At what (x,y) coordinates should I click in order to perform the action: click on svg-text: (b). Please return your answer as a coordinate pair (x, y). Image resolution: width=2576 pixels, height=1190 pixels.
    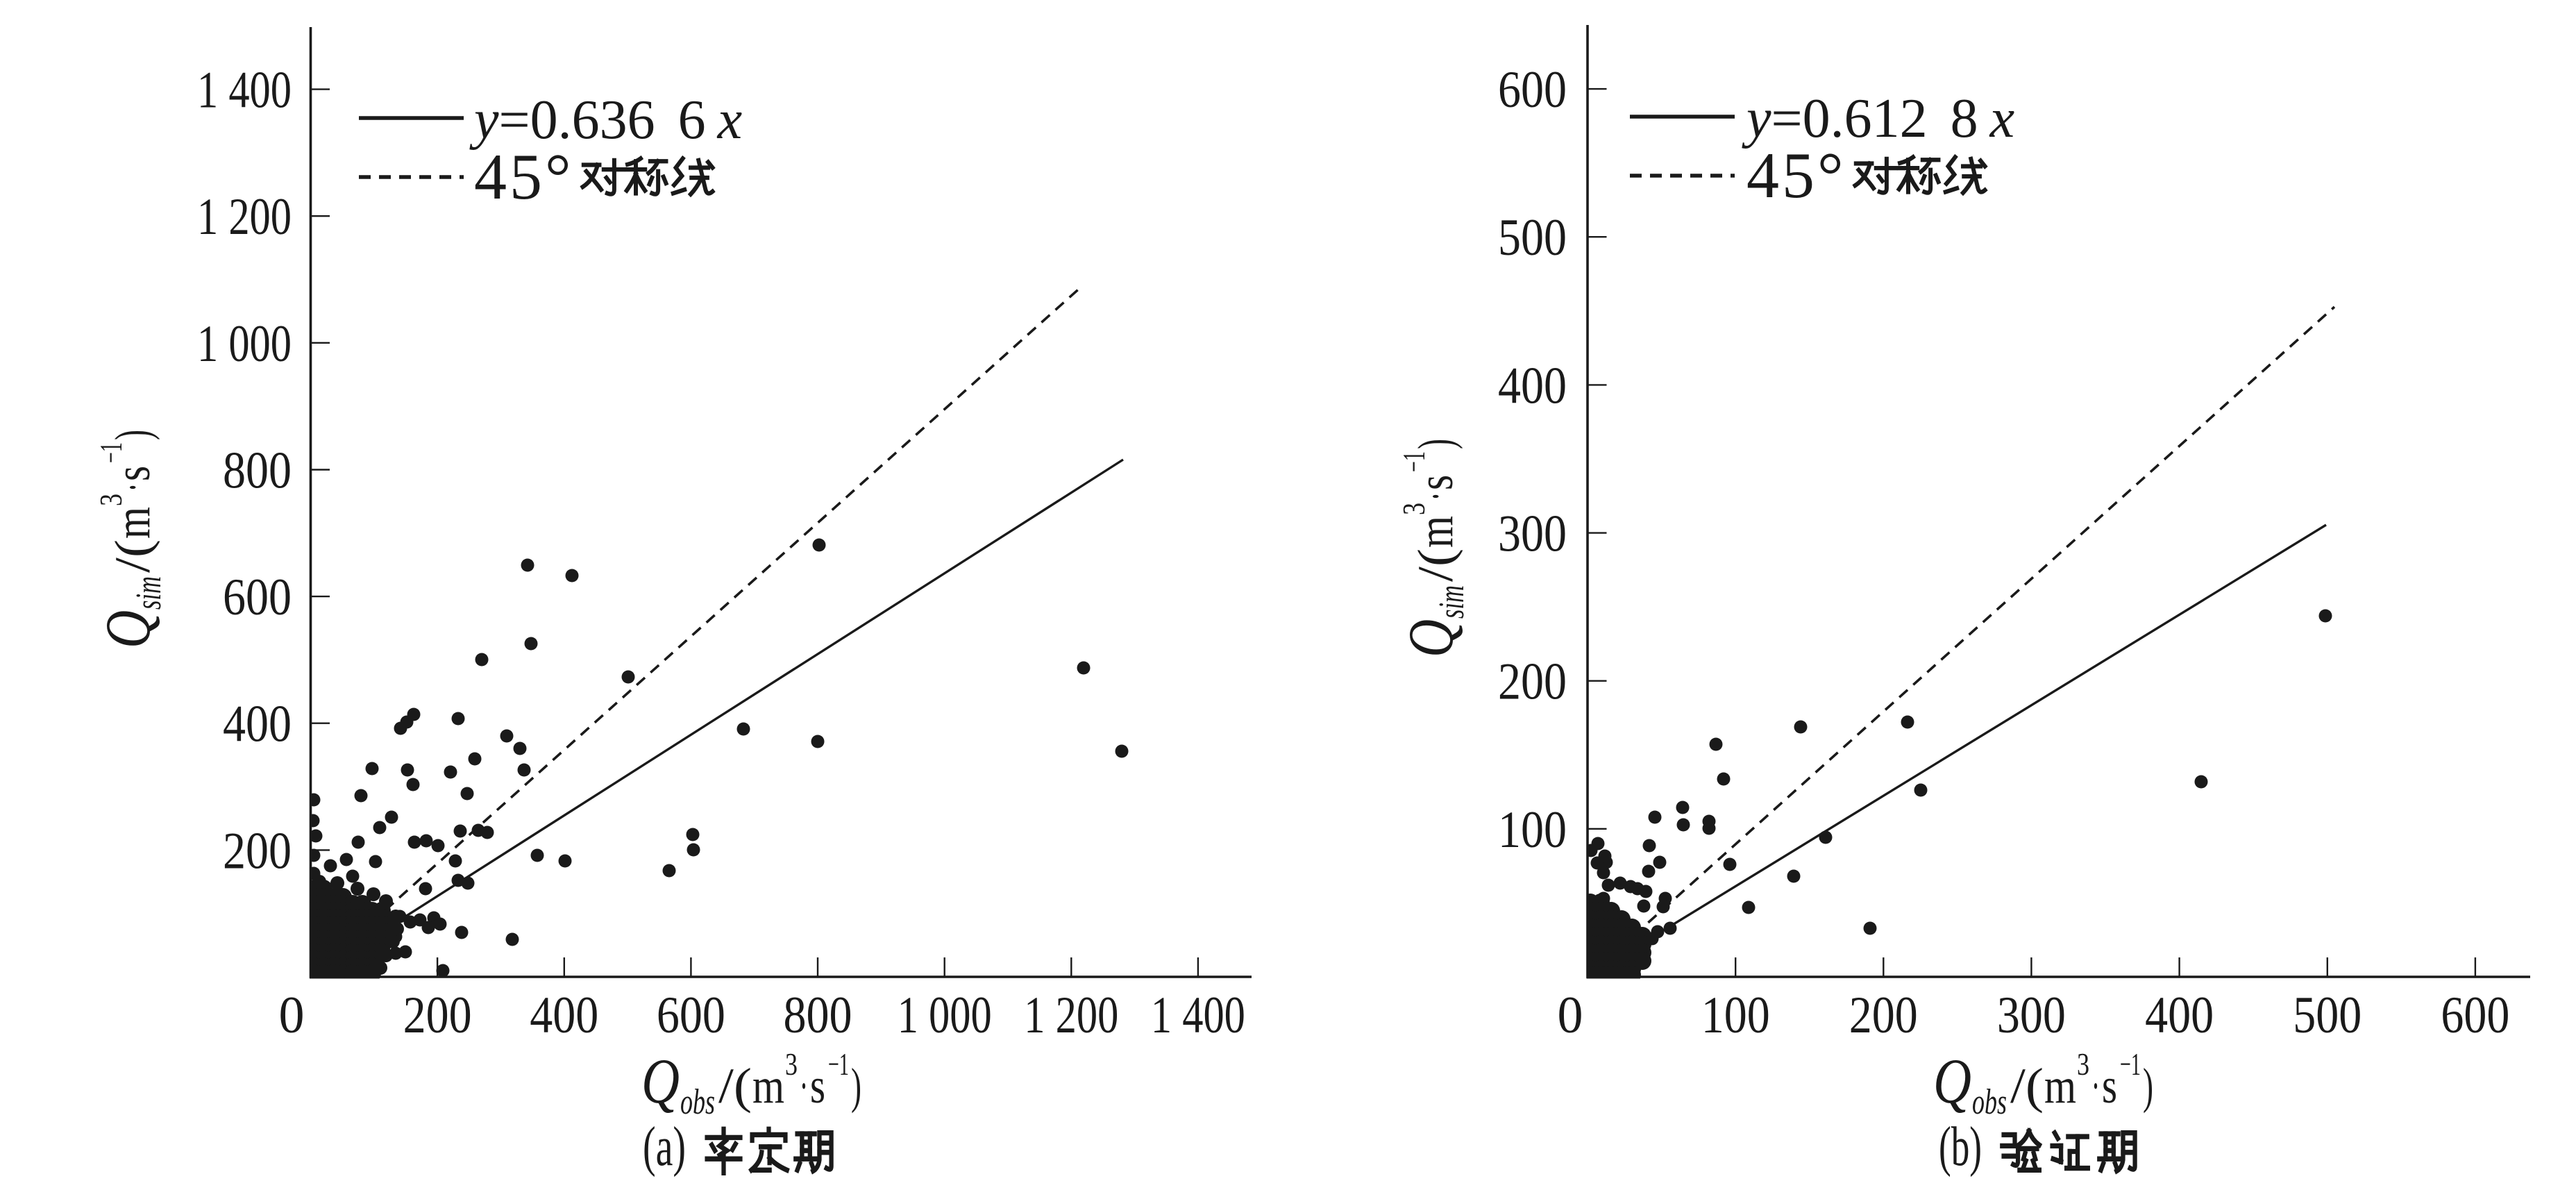
    Looking at the image, I should click on (1960, 1147).